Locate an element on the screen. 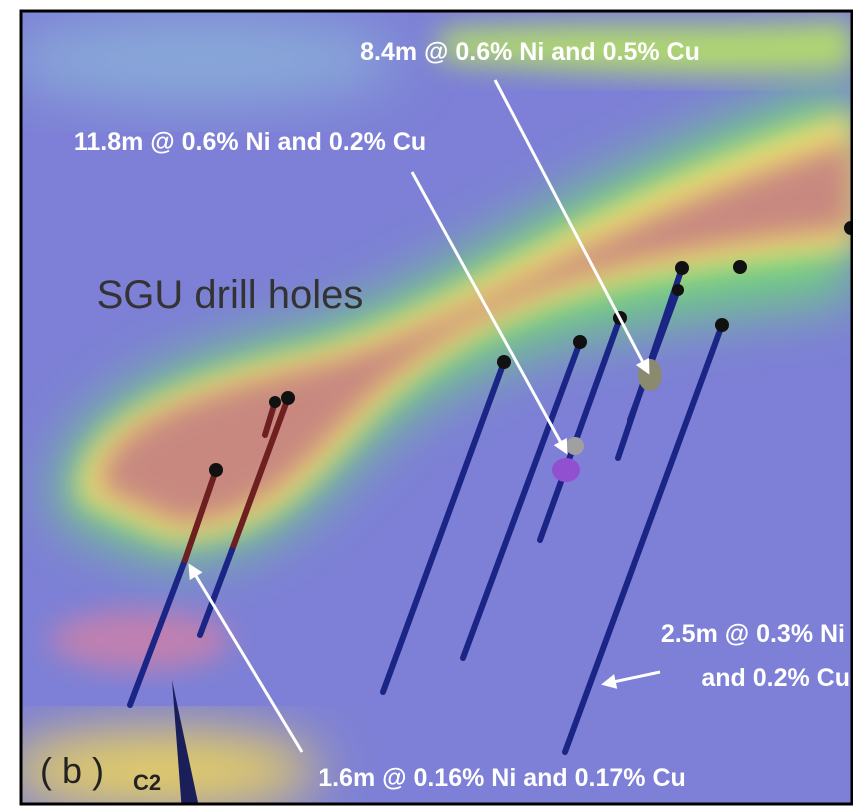 Image resolution: width=853 pixels, height=812 pixels. title: SGU drill holes is located at coordinates (230, 295).